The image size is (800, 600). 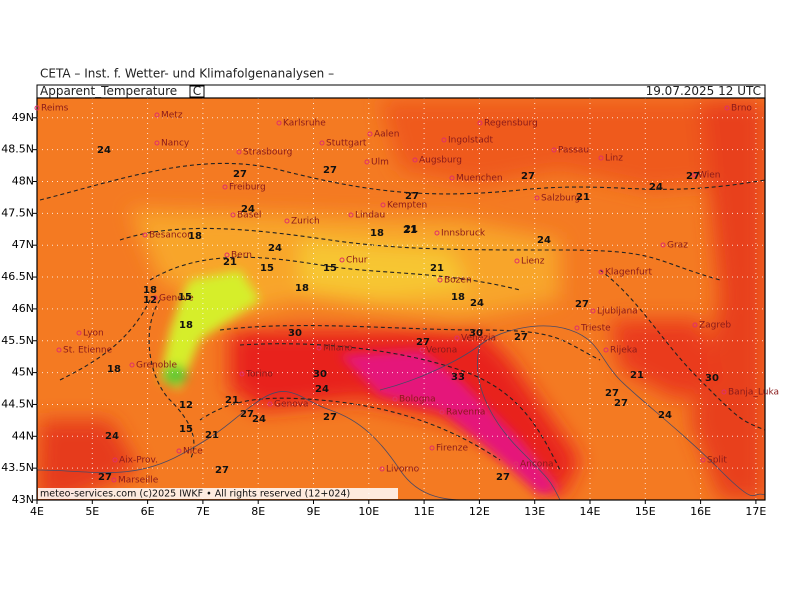 I want to click on city-label: Venezia, so click(x=478, y=339).